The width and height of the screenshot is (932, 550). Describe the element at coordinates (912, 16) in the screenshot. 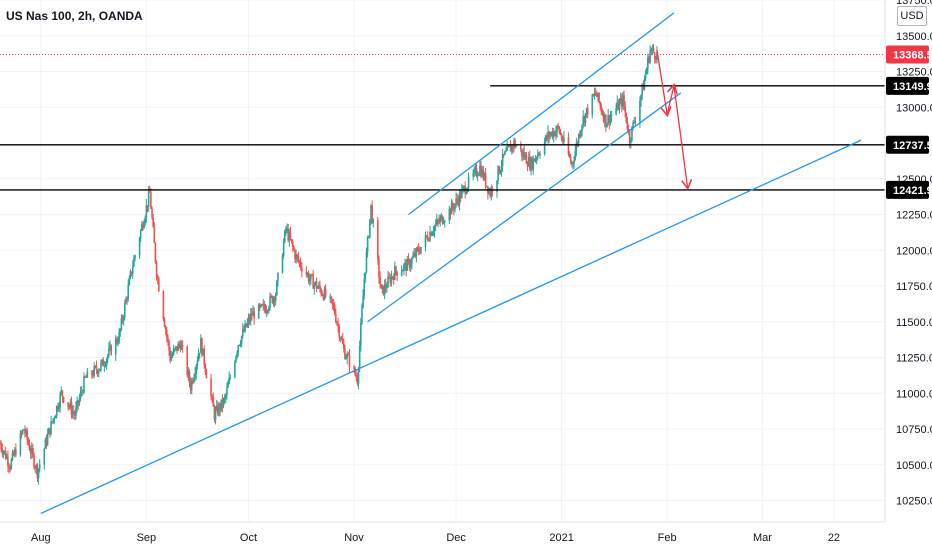

I see `currency-button: USD` at that location.